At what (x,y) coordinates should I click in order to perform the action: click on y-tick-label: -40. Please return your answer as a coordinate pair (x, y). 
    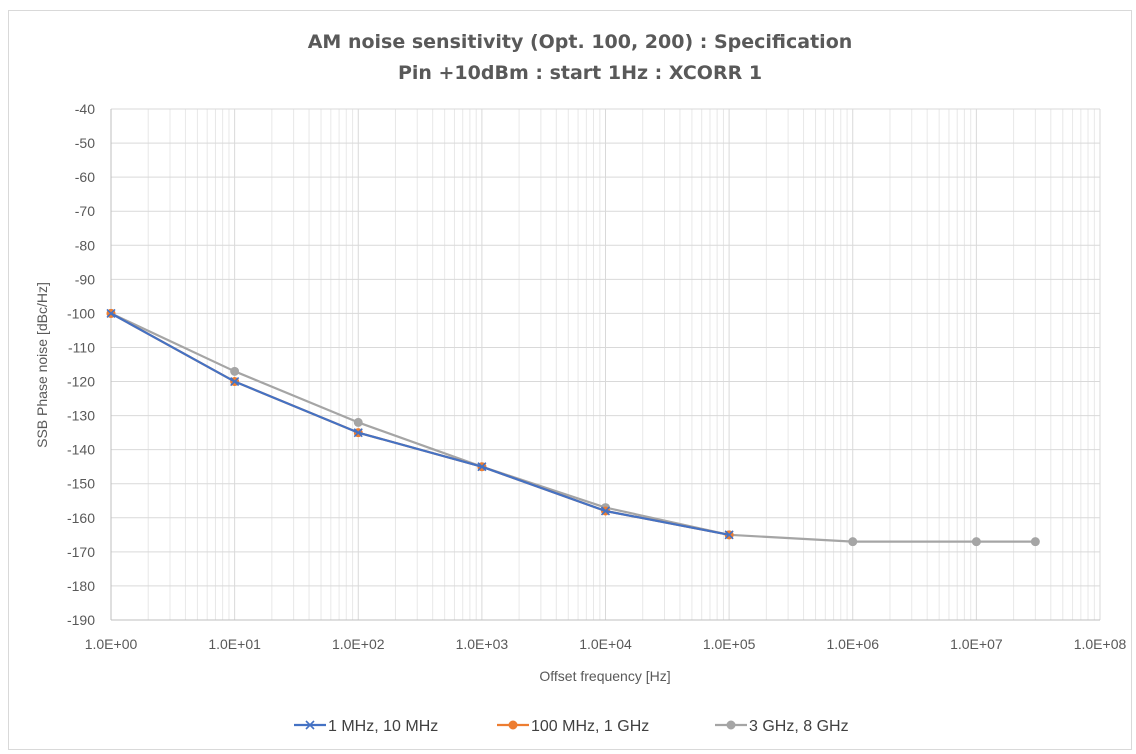
    Looking at the image, I should click on (85, 109).